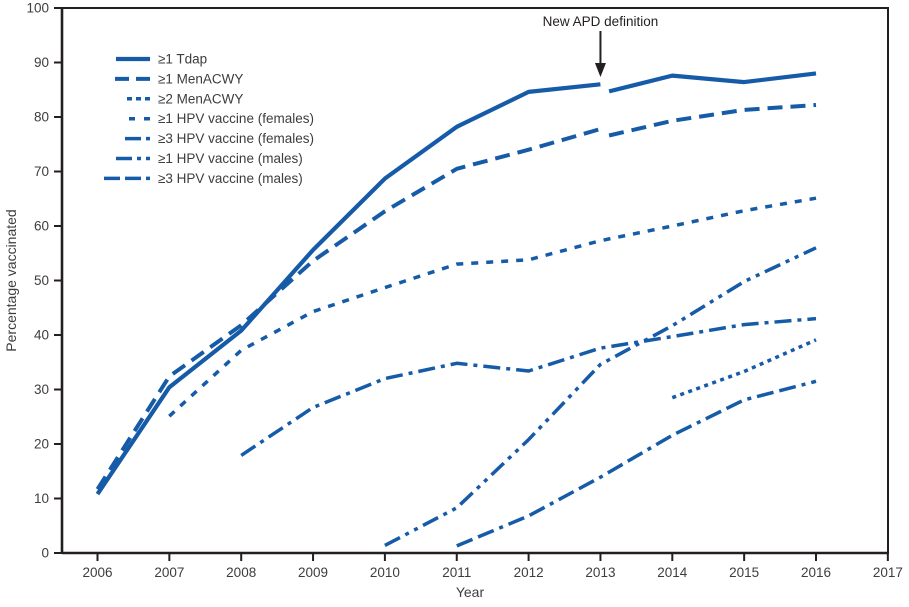 The height and width of the screenshot is (607, 909). Describe the element at coordinates (230, 158) in the screenshot. I see `legend-label-5: ≥1 HPV vaccine (males)` at that location.